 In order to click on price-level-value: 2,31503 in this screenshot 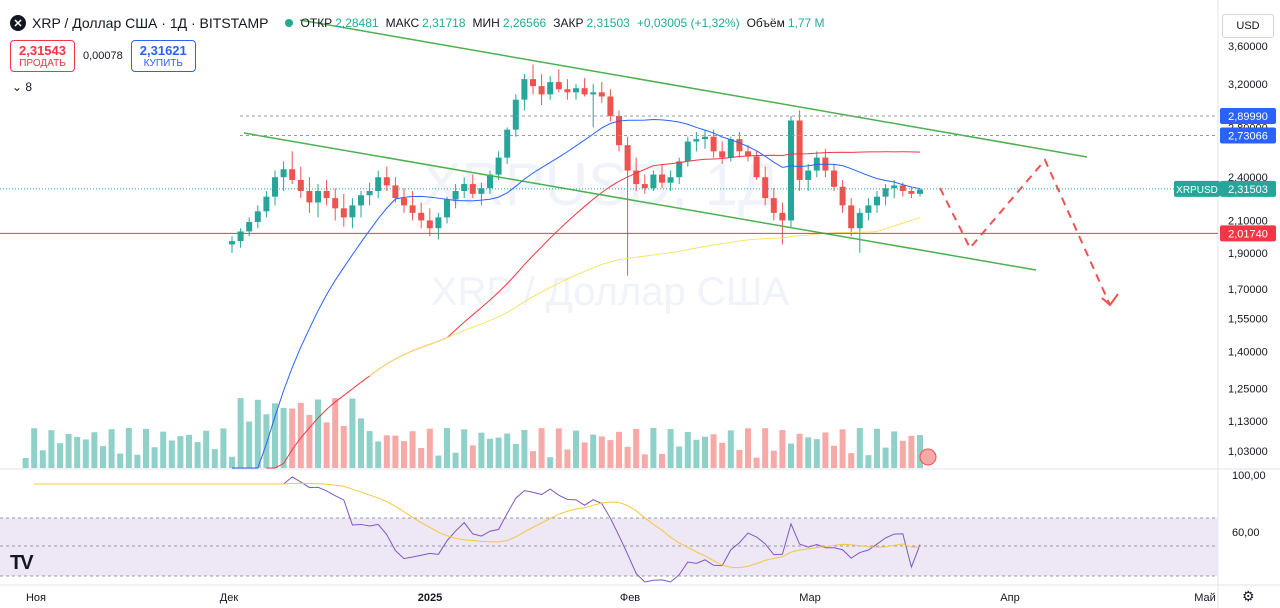, I will do `click(1248, 190)`.